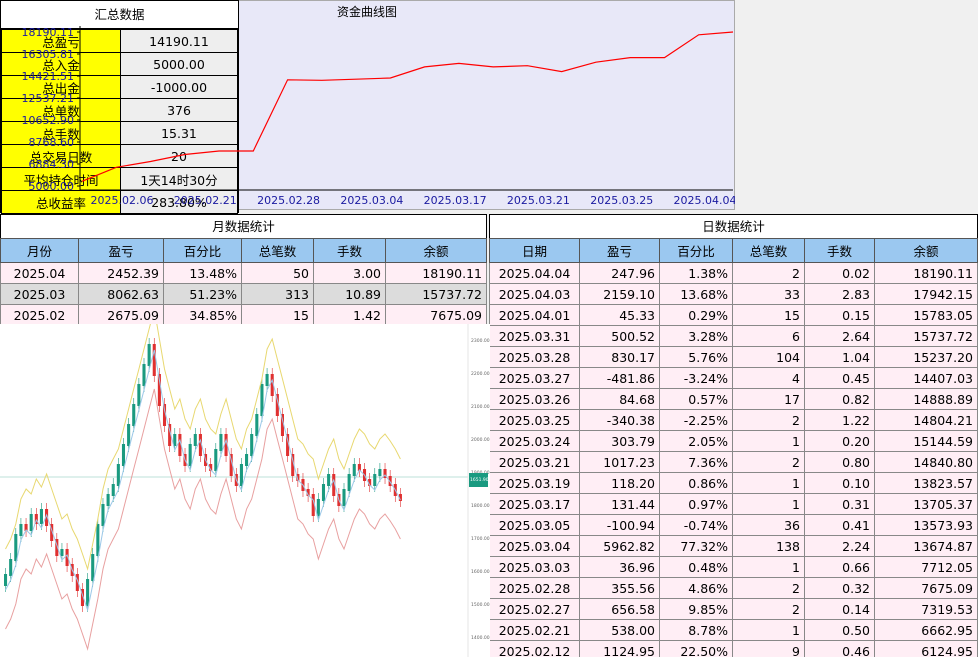 The width and height of the screenshot is (978, 657). Describe the element at coordinates (768, 250) in the screenshot. I see `daily-header-cell: 总笔数` at that location.